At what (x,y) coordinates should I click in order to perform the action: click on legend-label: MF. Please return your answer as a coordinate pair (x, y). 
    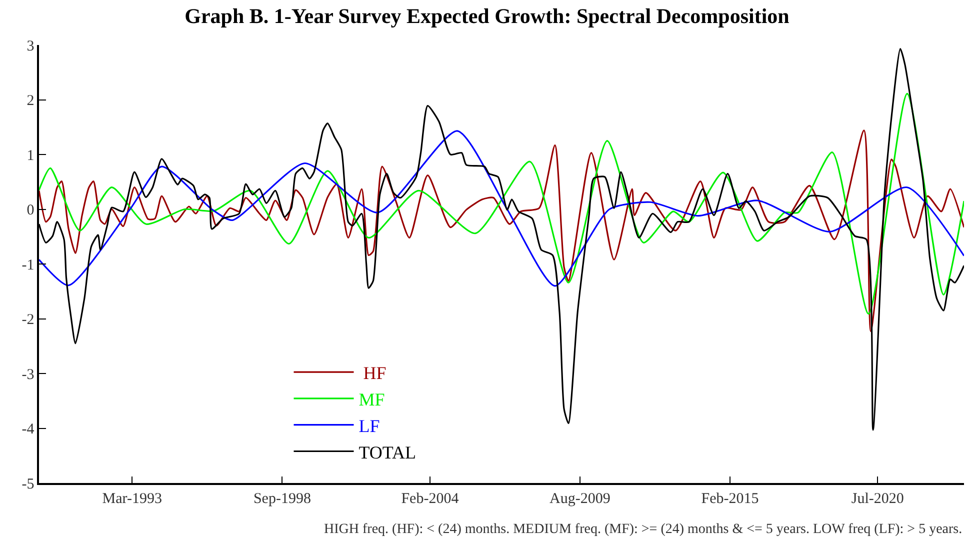
    Looking at the image, I should click on (371, 399).